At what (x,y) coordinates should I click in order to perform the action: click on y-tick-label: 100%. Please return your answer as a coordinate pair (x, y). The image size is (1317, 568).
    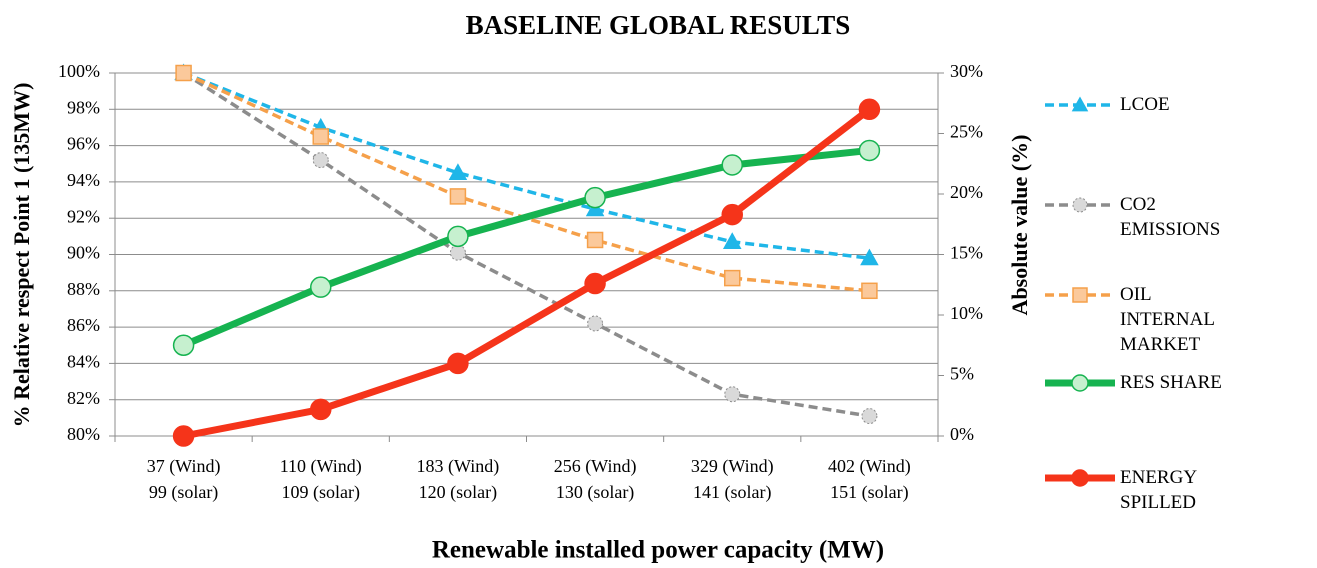
    Looking at the image, I should click on (79, 71).